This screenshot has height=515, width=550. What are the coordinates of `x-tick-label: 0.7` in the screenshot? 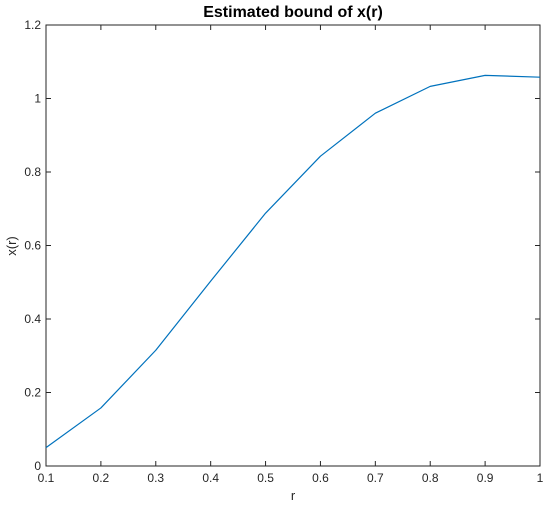 It's located at (375, 478).